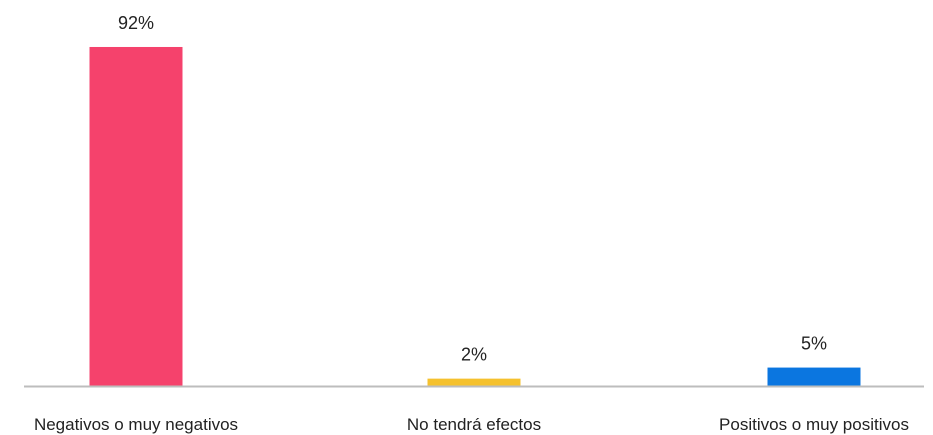 Image resolution: width=933 pixels, height=435 pixels. What do you see at coordinates (474, 355) in the screenshot?
I see `value-label-2: 2%` at bounding box center [474, 355].